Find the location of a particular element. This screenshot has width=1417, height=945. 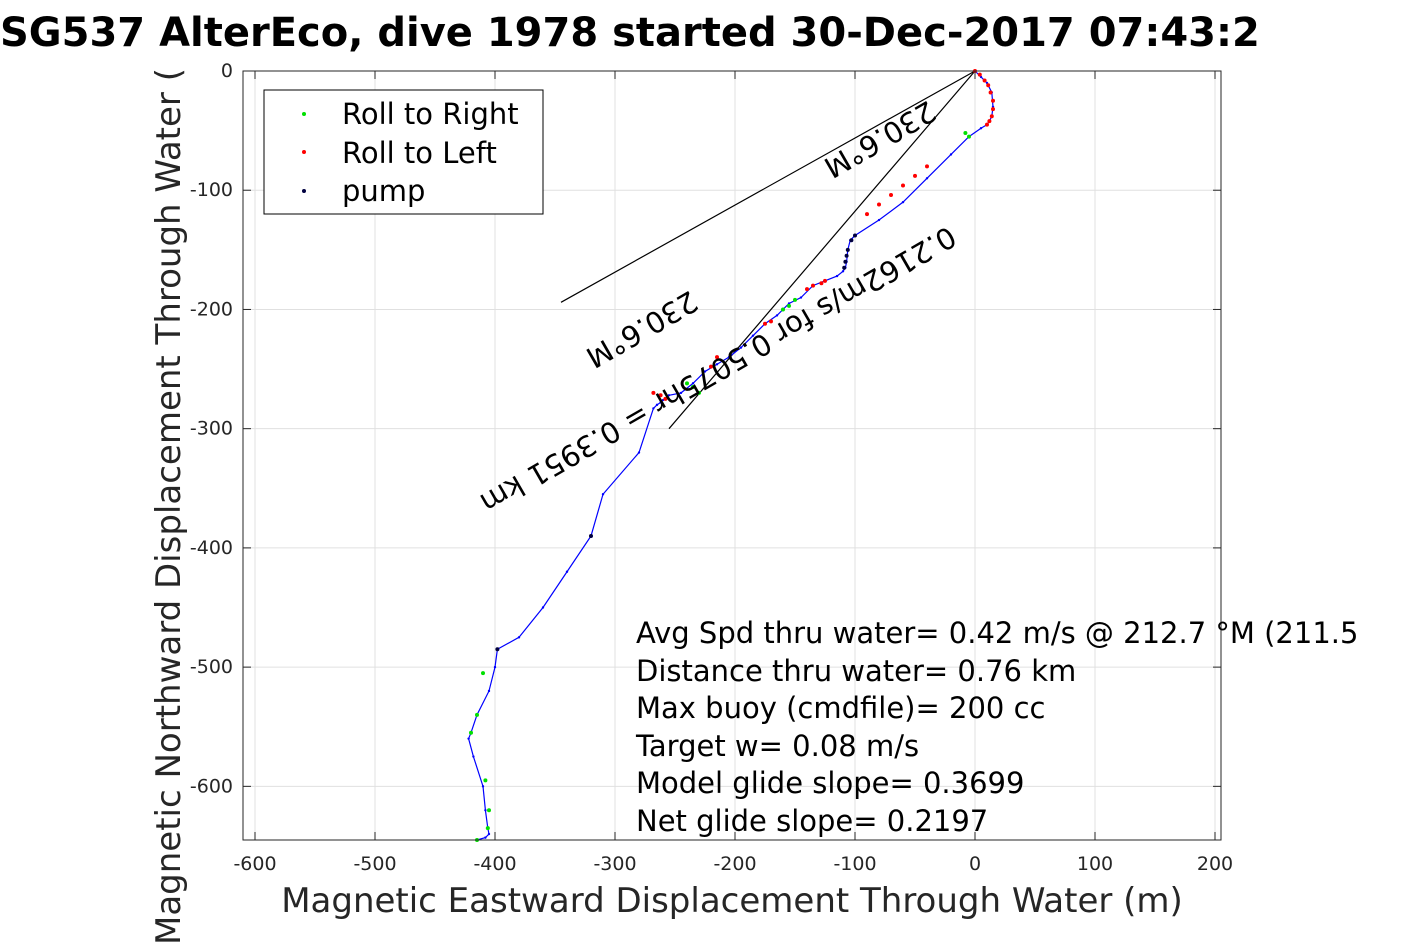

annotation-model-glide: Model glide slope= 0.3699 is located at coordinates (830, 783).